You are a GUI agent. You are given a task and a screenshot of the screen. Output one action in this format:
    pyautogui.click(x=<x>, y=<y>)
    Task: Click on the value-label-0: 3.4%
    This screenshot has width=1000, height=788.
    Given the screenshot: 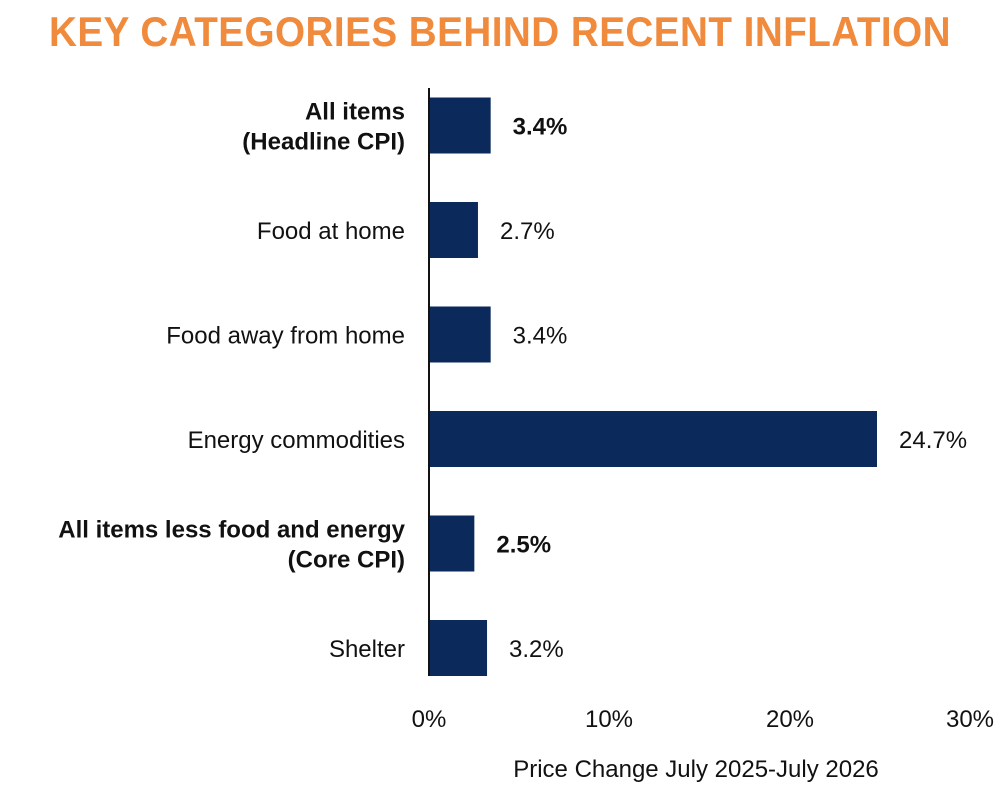 What is the action you would take?
    pyautogui.click(x=540, y=127)
    